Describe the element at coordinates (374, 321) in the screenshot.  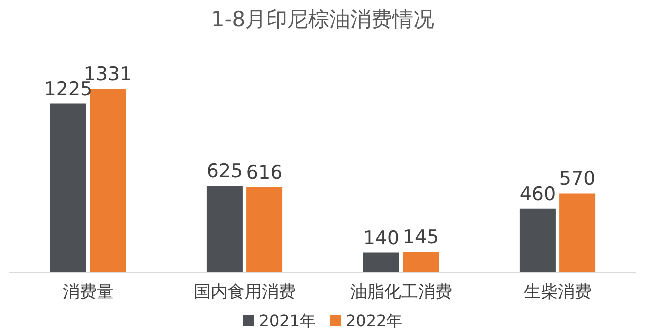
I see `legend-label: 2022年` at that location.